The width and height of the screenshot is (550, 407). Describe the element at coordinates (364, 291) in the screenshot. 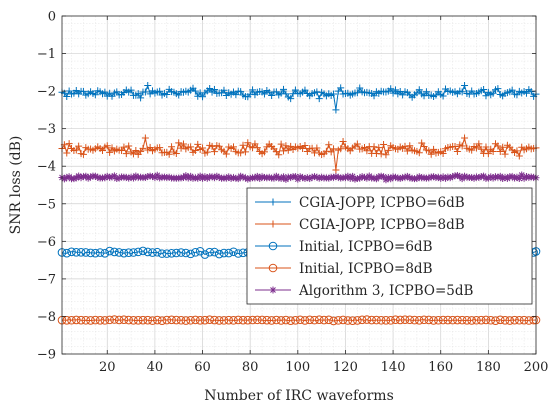

I see `legend-item: Algorithm 3, ICPBO=5dB` at that location.